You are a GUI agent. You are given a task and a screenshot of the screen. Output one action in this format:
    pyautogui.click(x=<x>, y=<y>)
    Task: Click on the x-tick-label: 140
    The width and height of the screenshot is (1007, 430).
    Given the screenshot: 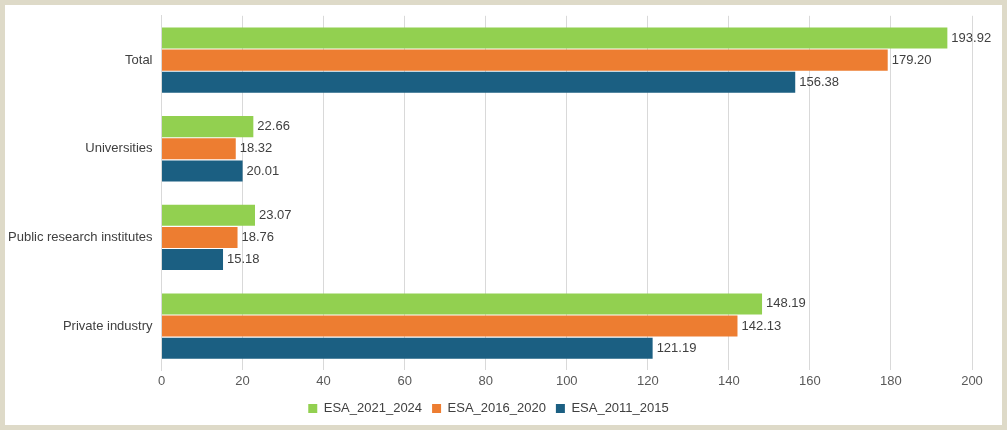 What is the action you would take?
    pyautogui.click(x=729, y=380)
    